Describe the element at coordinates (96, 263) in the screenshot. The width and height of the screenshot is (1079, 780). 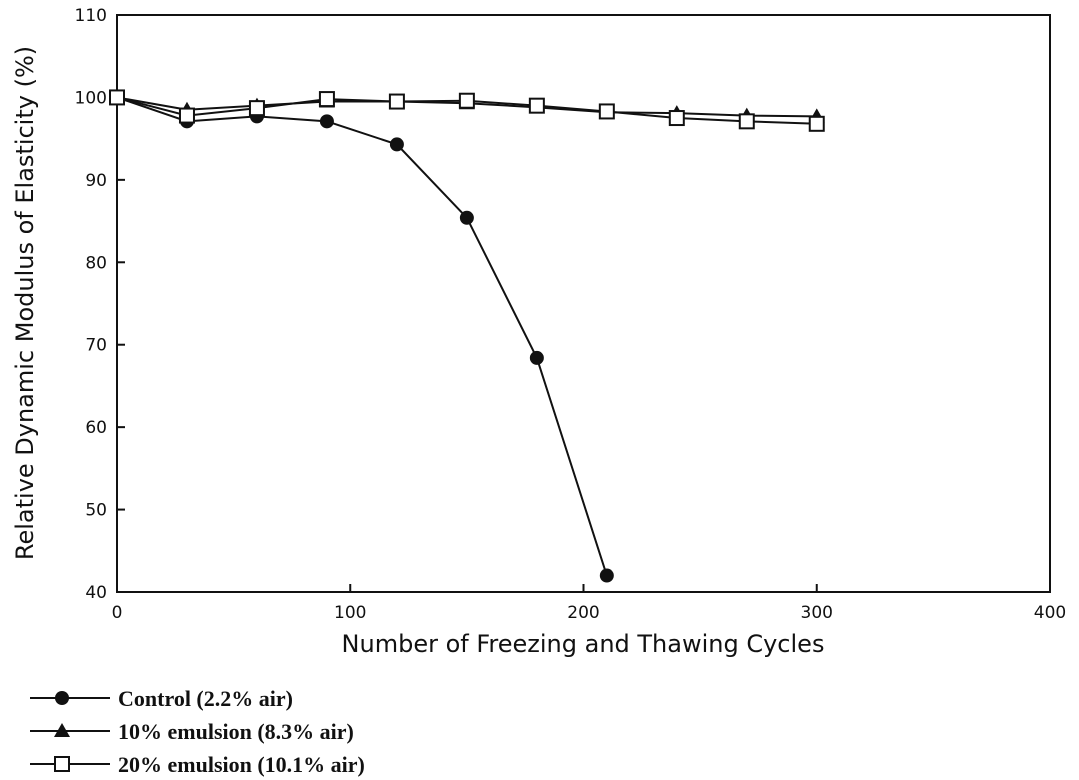
I see `y-tick-label: 80` at that location.